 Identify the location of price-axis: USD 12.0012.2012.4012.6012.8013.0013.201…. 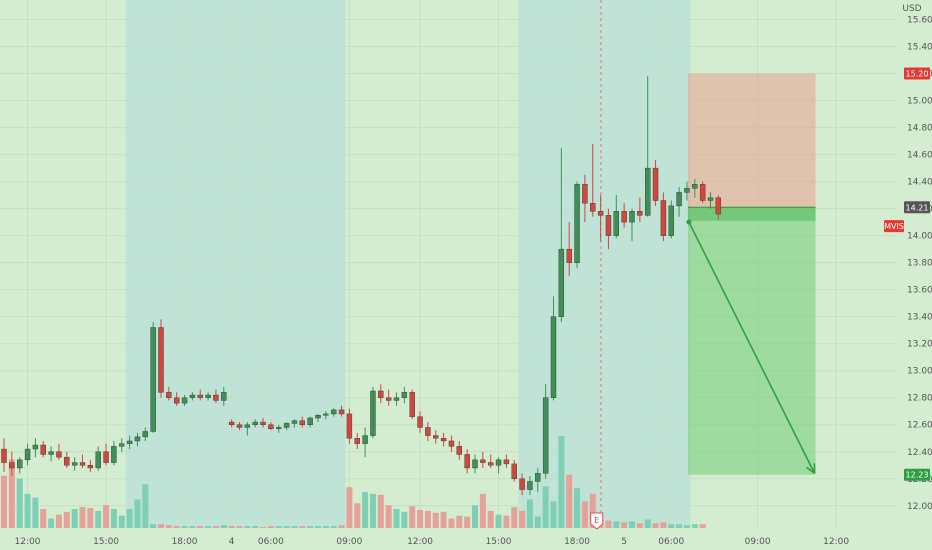
(914, 275).